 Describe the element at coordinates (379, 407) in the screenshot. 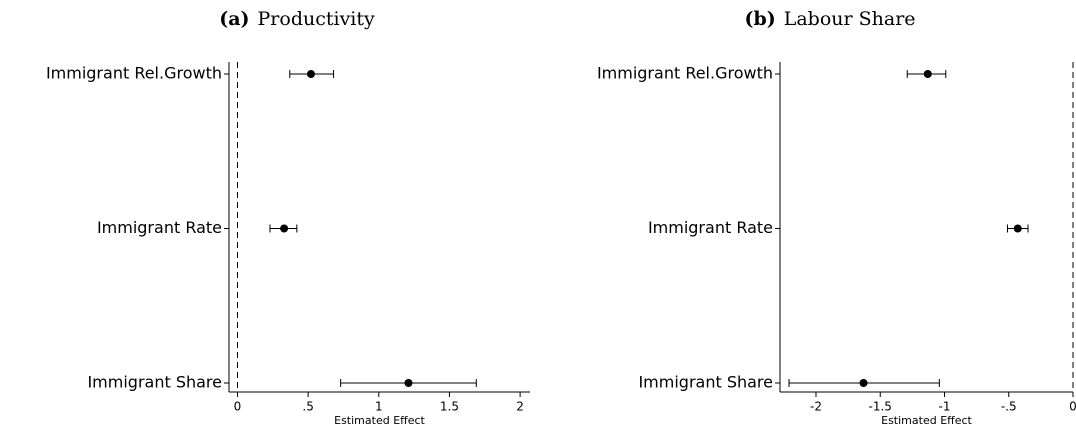

I see `x-tick-label: 1` at that location.